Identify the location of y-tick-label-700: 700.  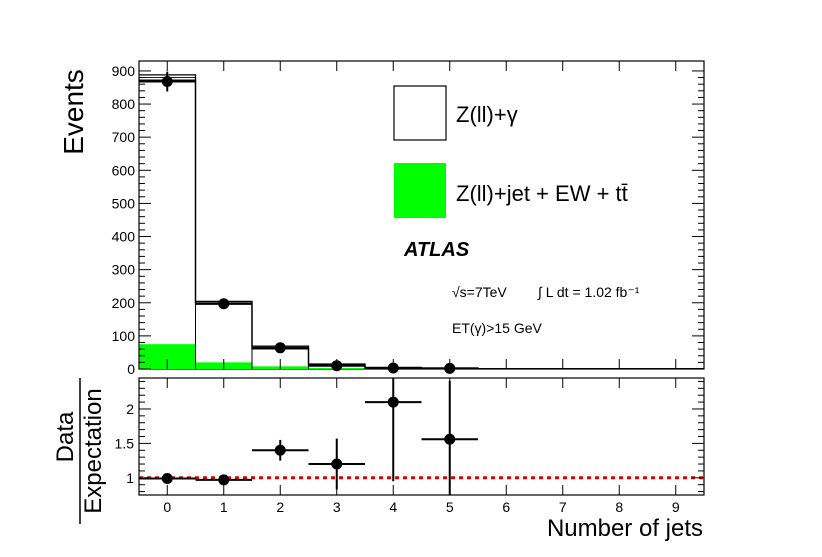
(124, 137).